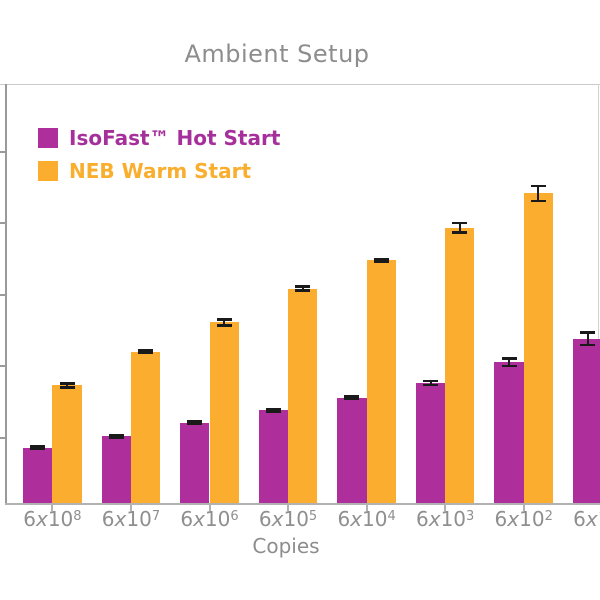 Image resolution: width=600 pixels, height=600 pixels. Describe the element at coordinates (52, 519) in the screenshot. I see `x-tick-label: 6x108` at that location.